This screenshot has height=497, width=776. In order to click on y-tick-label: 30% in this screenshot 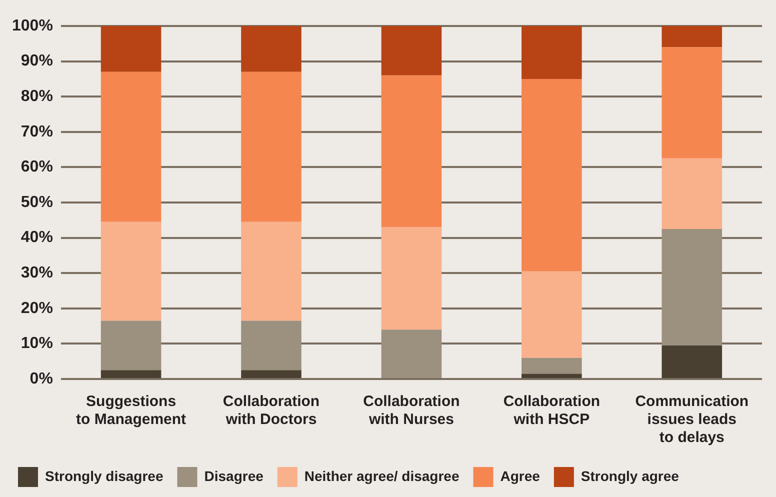, I will do `click(36, 273)`.